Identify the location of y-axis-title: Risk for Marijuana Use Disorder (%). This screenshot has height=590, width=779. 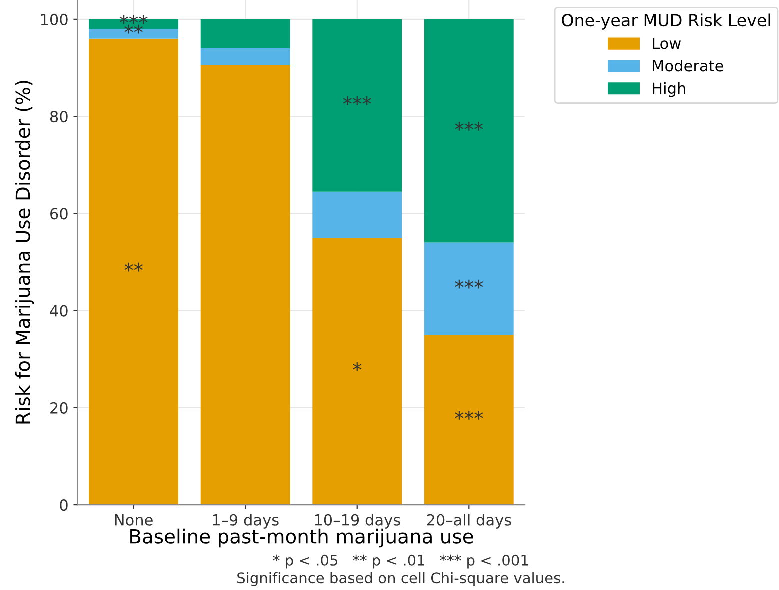
(24, 252).